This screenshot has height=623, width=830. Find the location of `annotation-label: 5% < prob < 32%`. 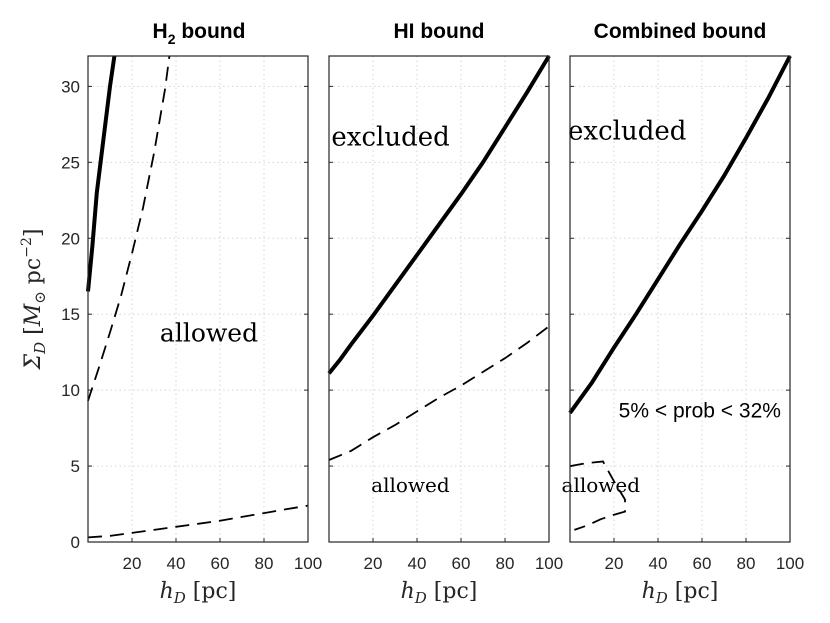

annotation-label: 5% < prob < 32% is located at coordinates (700, 410).